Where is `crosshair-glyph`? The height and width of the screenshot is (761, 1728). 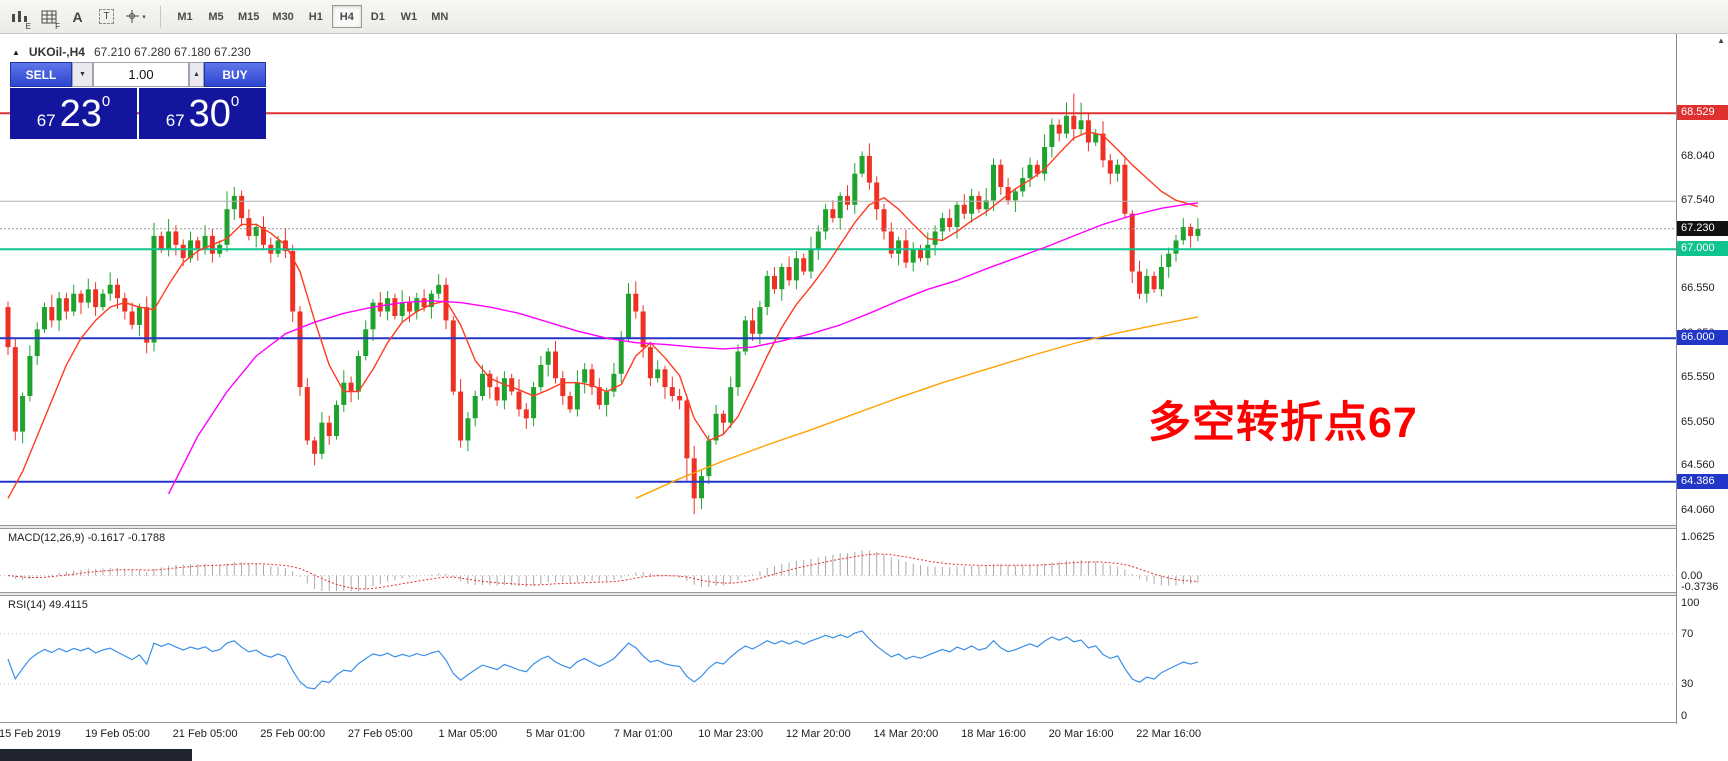
crosshair-glyph is located at coordinates (133, 16).